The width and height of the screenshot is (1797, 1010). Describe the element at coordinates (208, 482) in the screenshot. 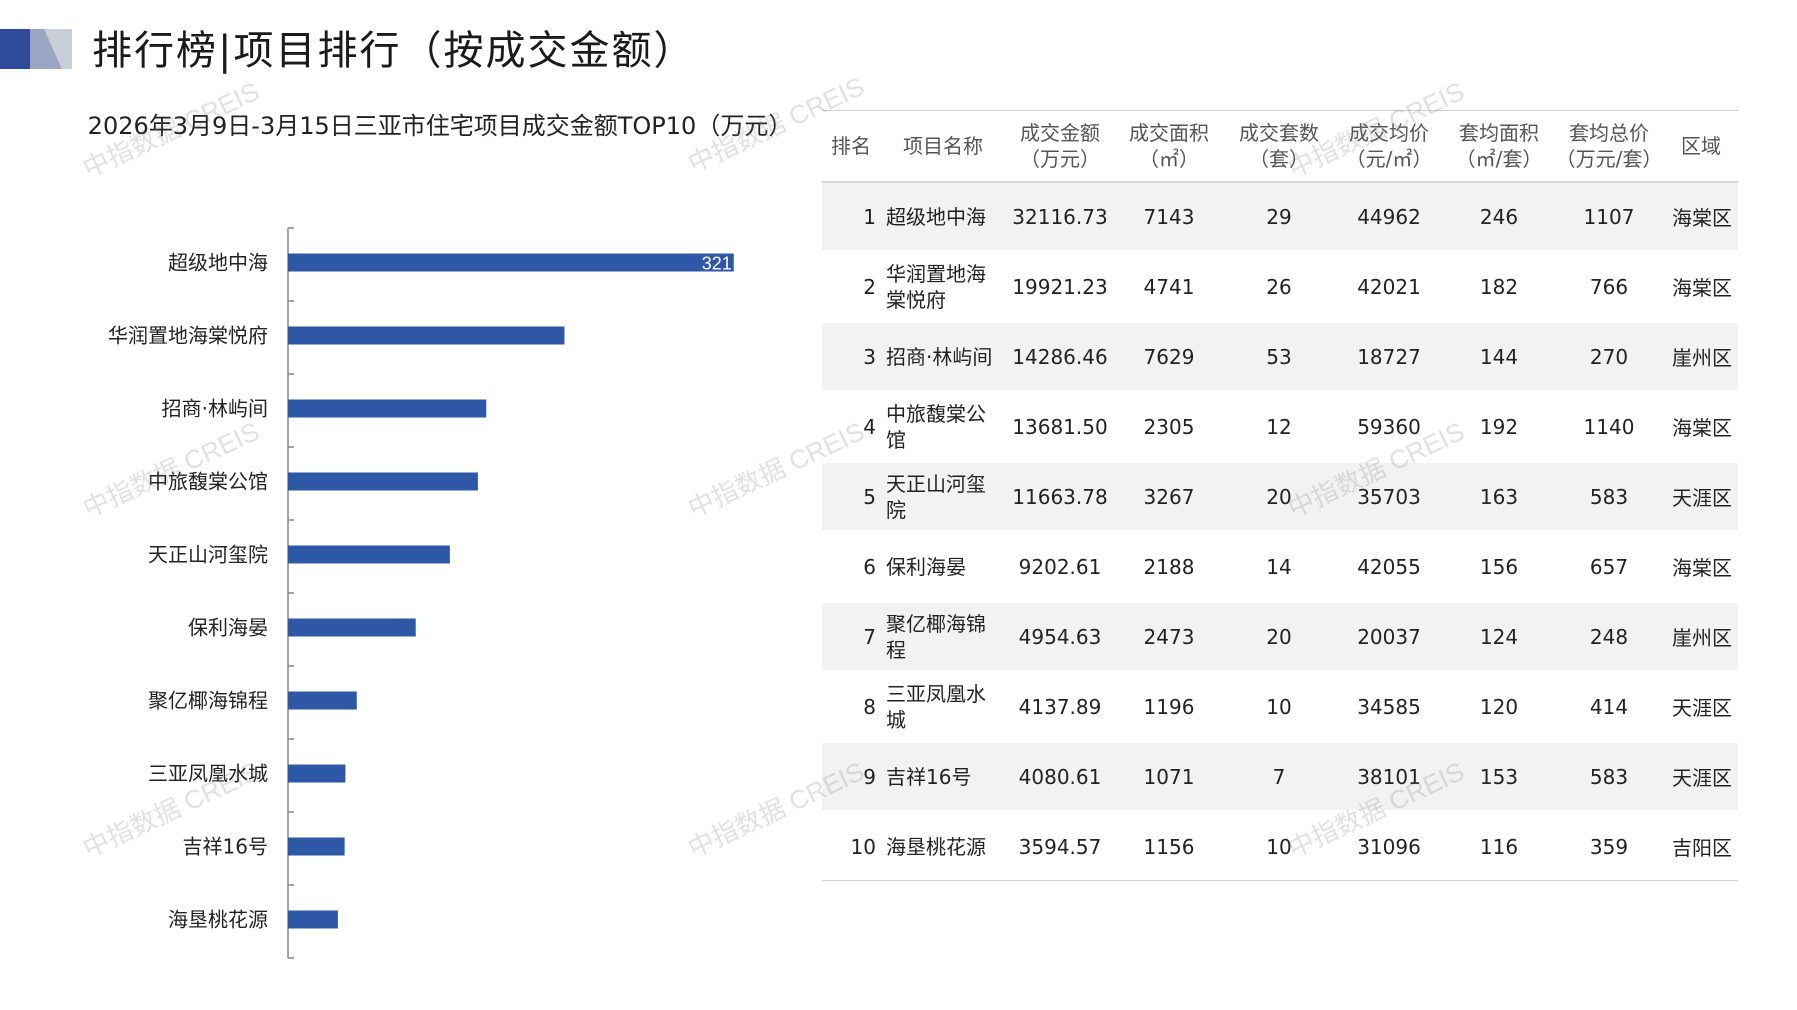

I see `category-label: 中旅馥棠公馆` at that location.